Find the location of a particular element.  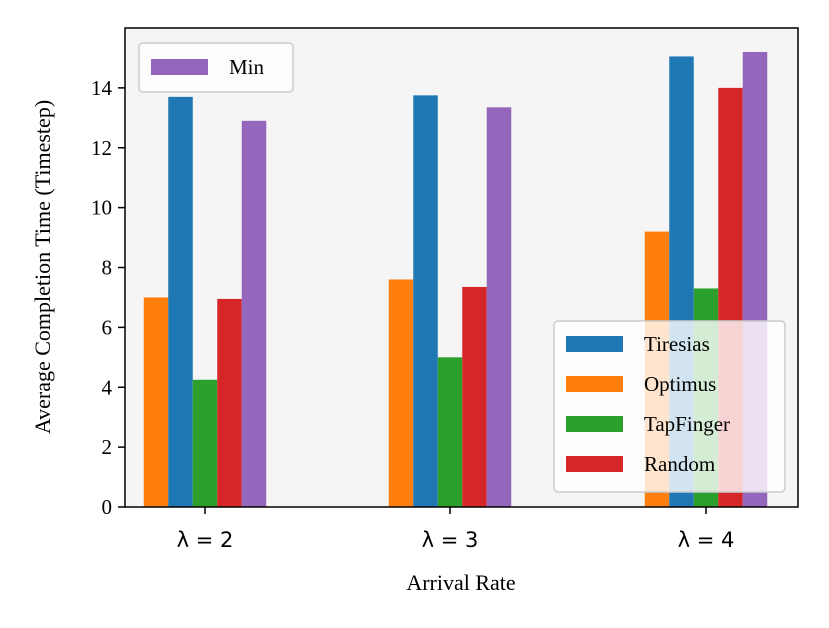

legend-label-tiresias: Tiresias is located at coordinates (677, 344).